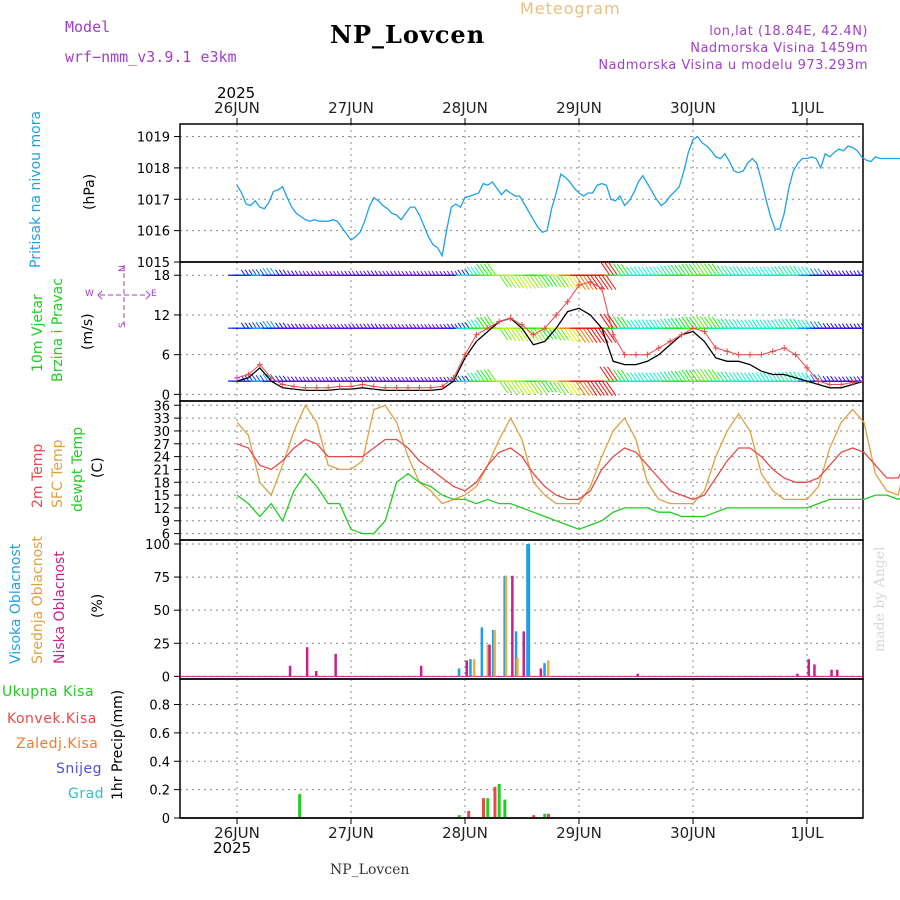  I want to click on legend-total-rain: Ukupna Kisa, so click(48, 692).